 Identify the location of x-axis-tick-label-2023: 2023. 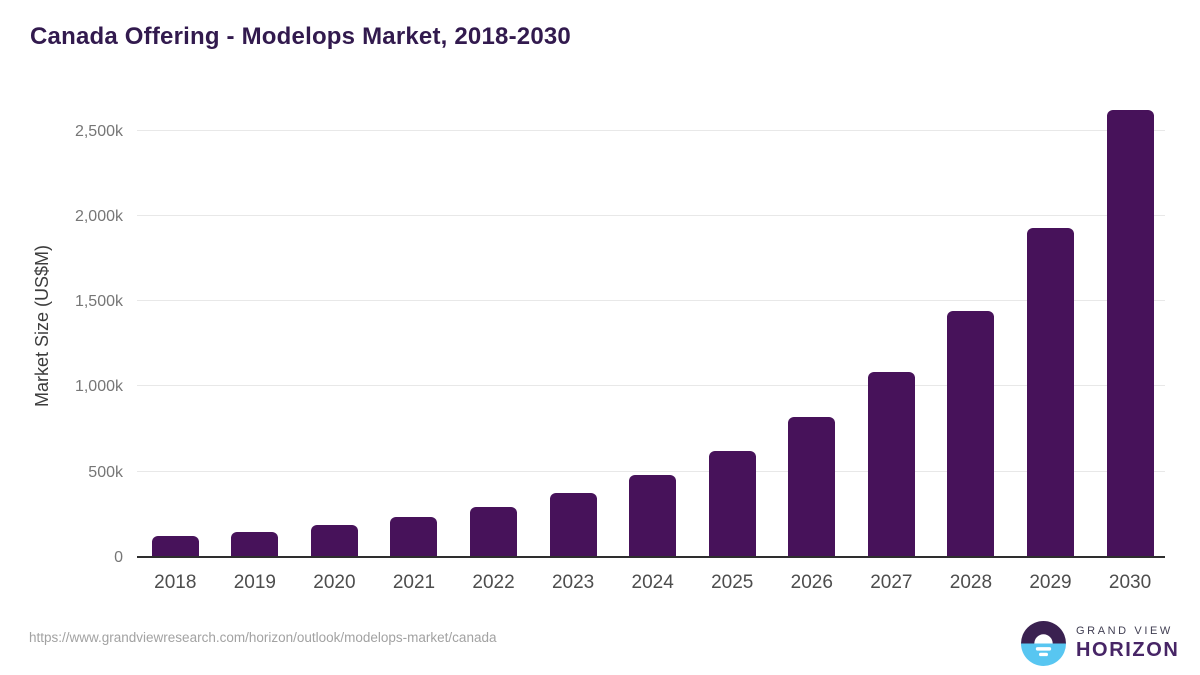
(573, 582).